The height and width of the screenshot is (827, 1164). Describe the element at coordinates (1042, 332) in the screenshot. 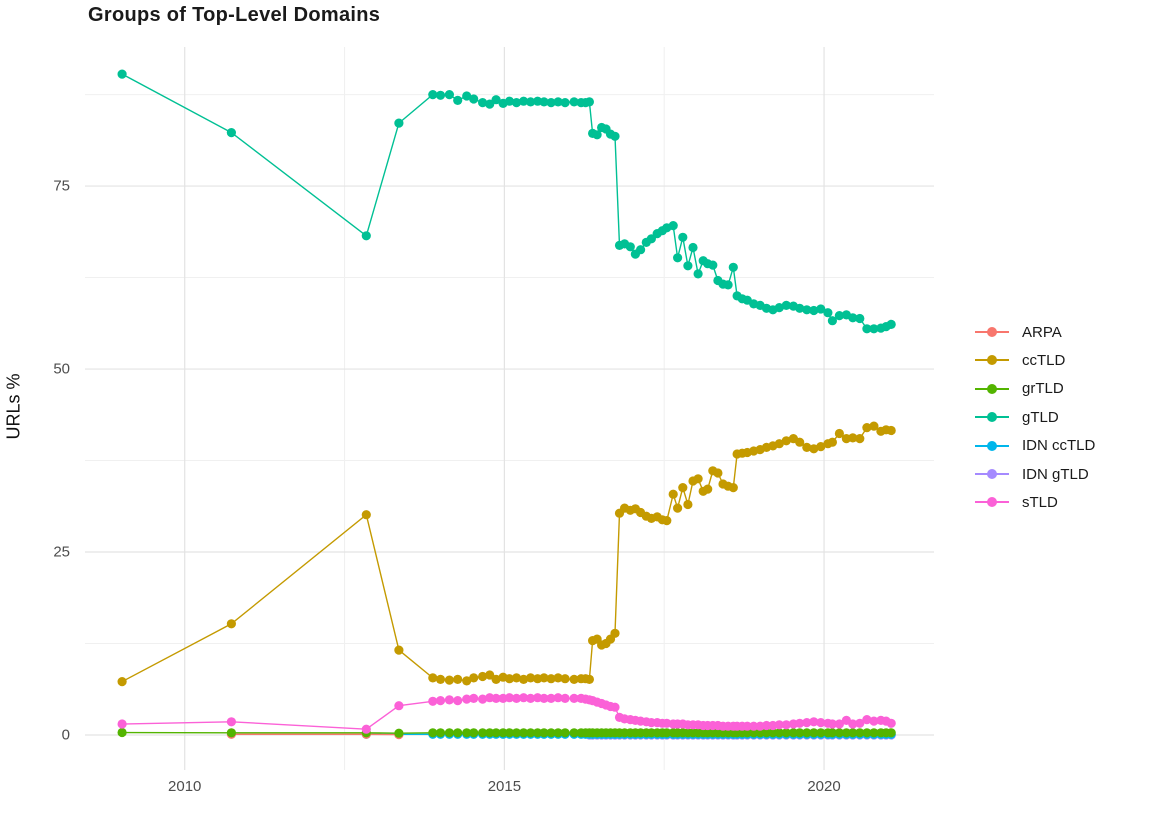

I see `legend-label: ARPA` at that location.